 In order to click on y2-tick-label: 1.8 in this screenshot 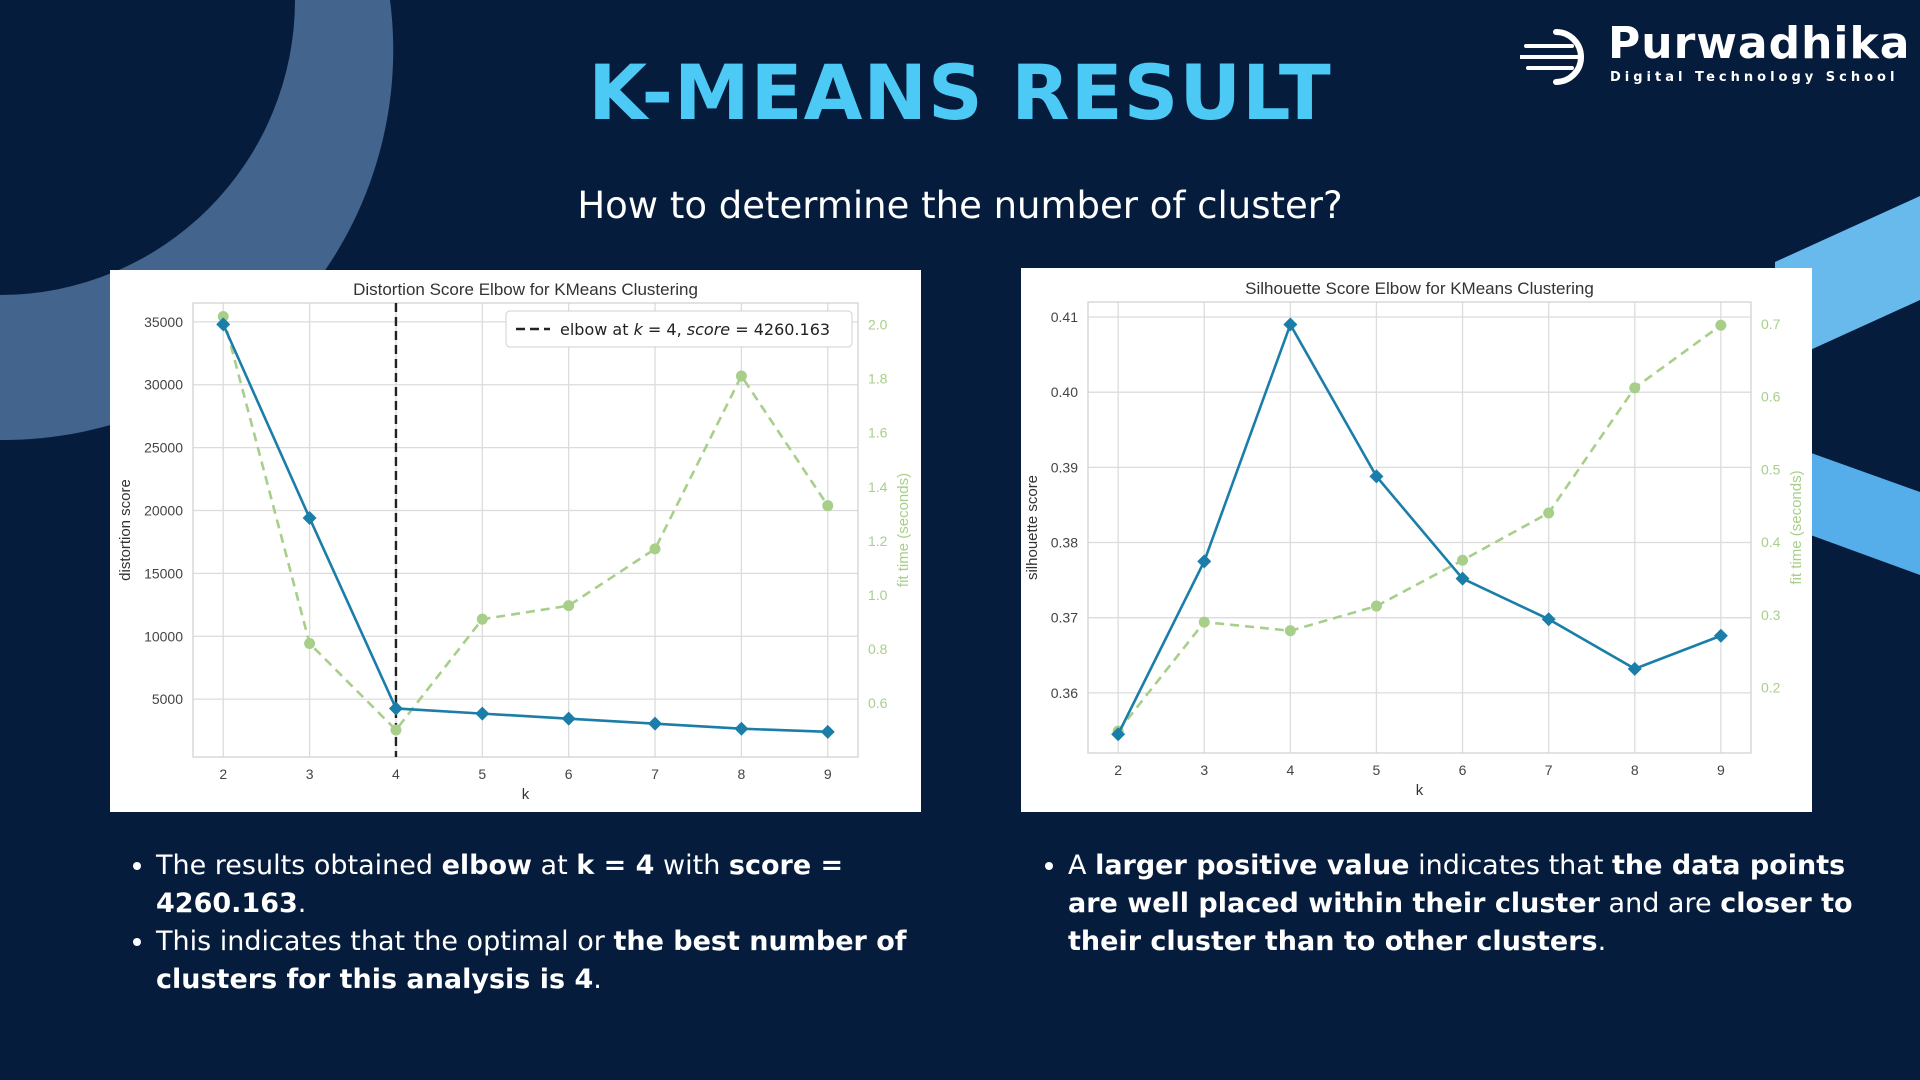, I will do `click(878, 379)`.